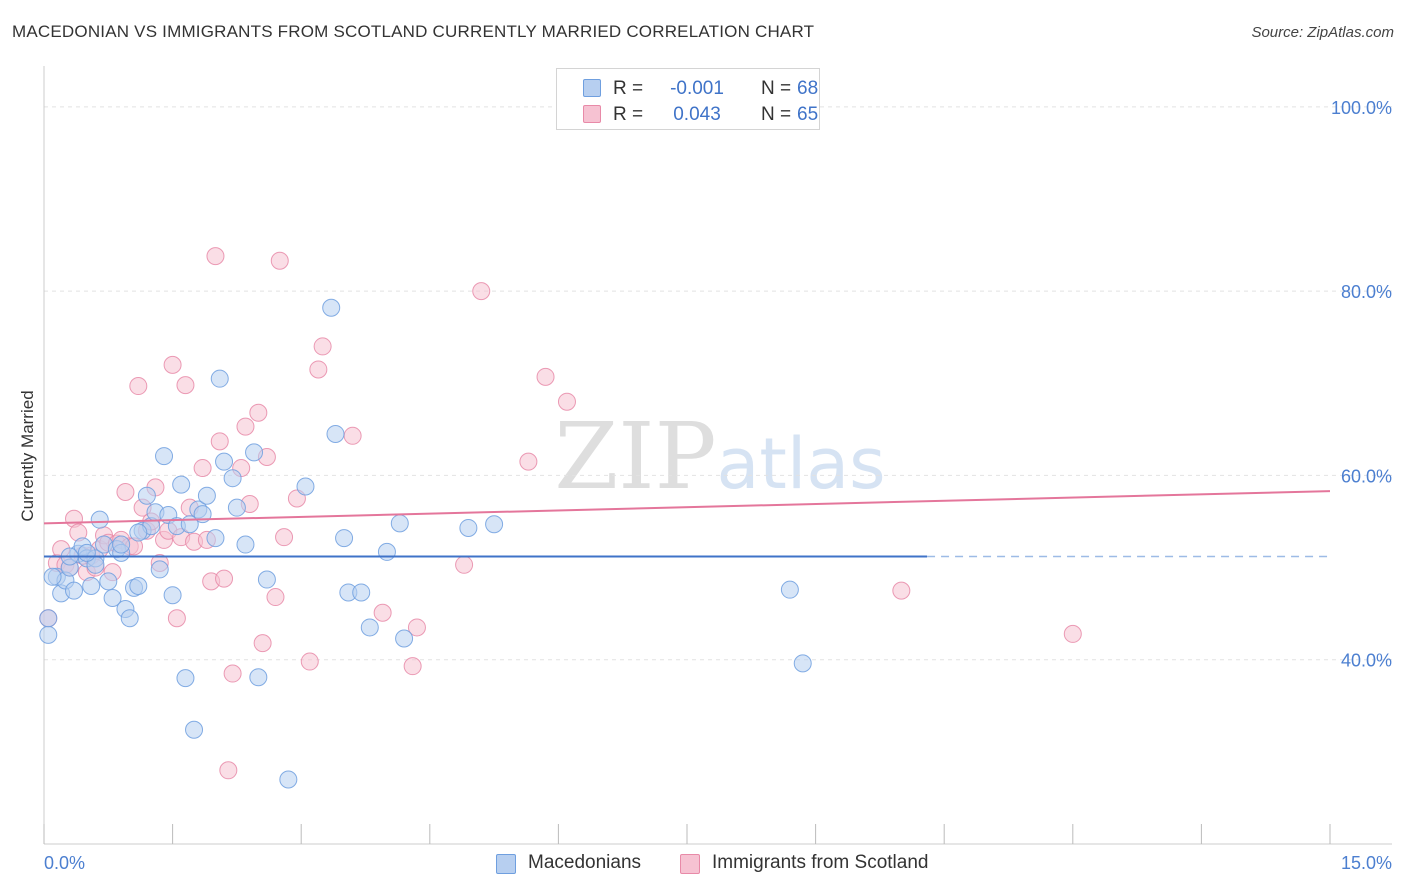 This screenshot has width=1406, height=892. What do you see at coordinates (1322, 32) in the screenshot?
I see `source-label: Source: ZipAtlas.com` at bounding box center [1322, 32].